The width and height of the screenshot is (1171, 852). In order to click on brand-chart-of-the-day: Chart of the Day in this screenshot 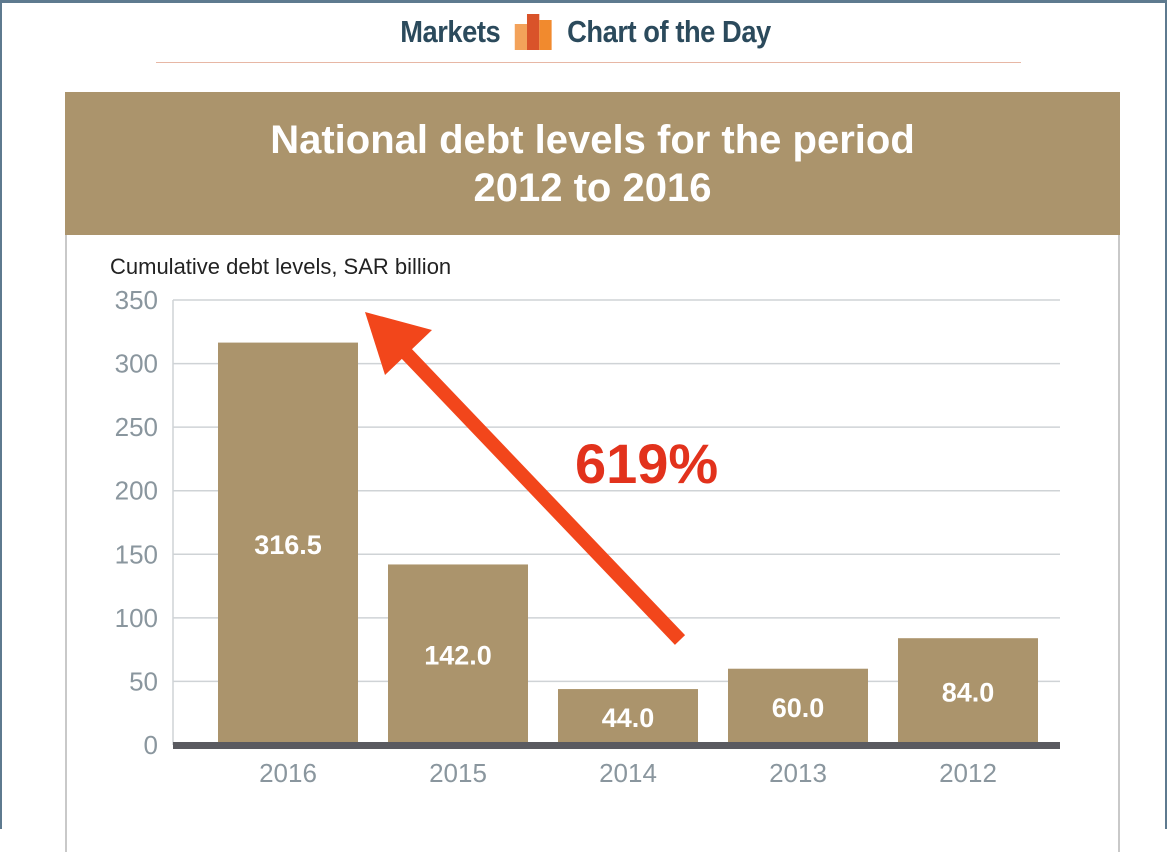, I will do `click(669, 31)`.